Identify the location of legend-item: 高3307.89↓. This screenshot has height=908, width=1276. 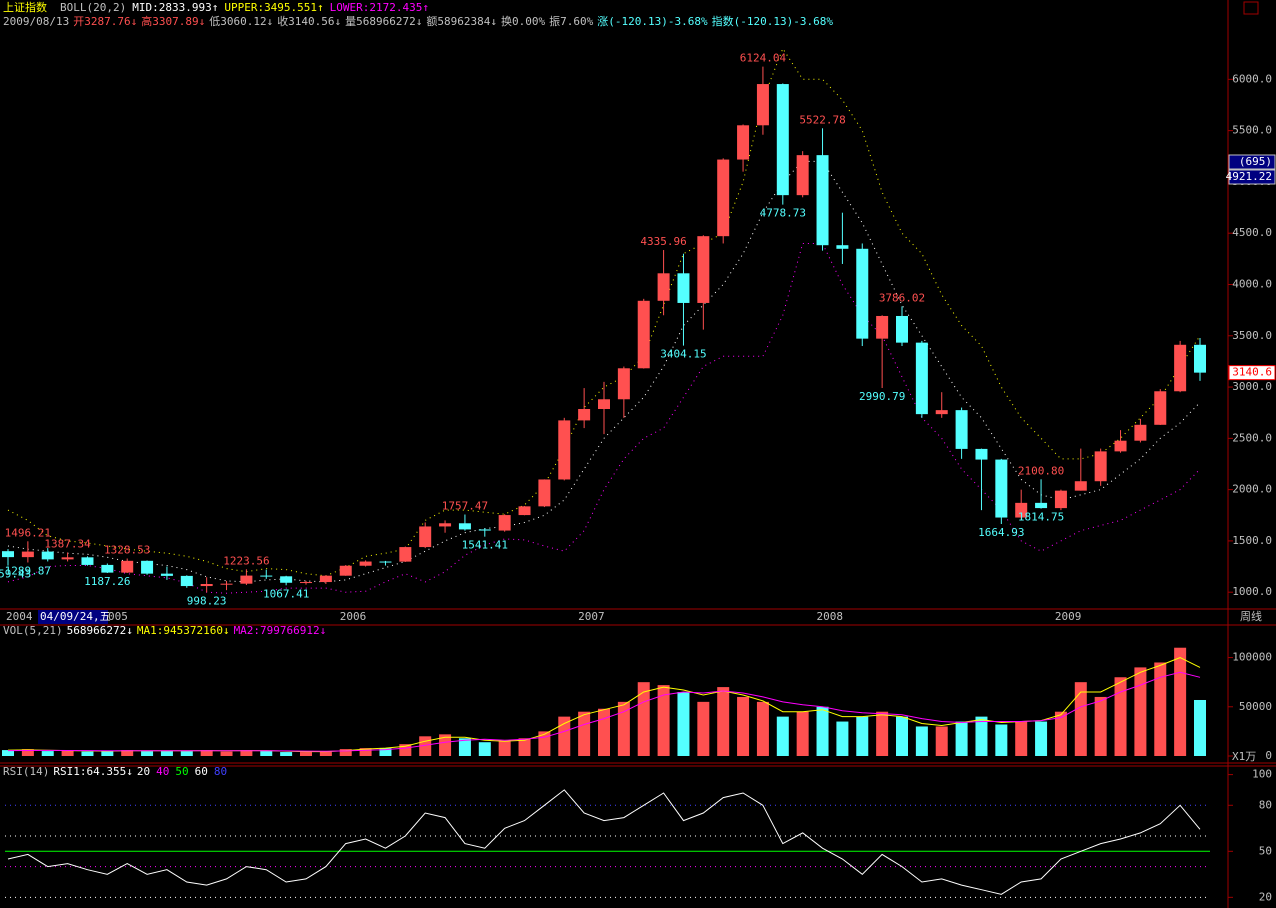
(173, 21).